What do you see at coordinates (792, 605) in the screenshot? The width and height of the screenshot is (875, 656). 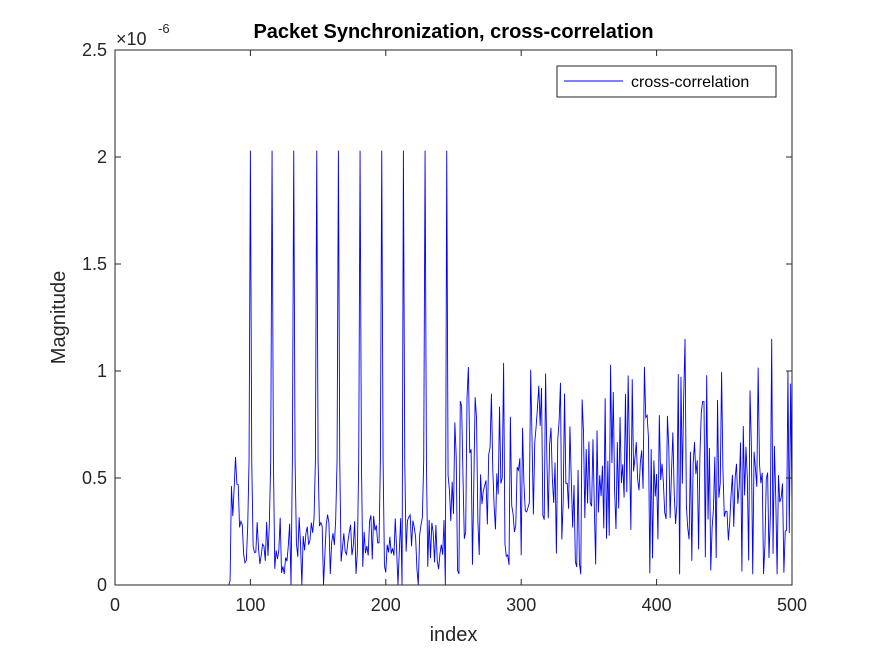 I see `x-tick-label: 500` at bounding box center [792, 605].